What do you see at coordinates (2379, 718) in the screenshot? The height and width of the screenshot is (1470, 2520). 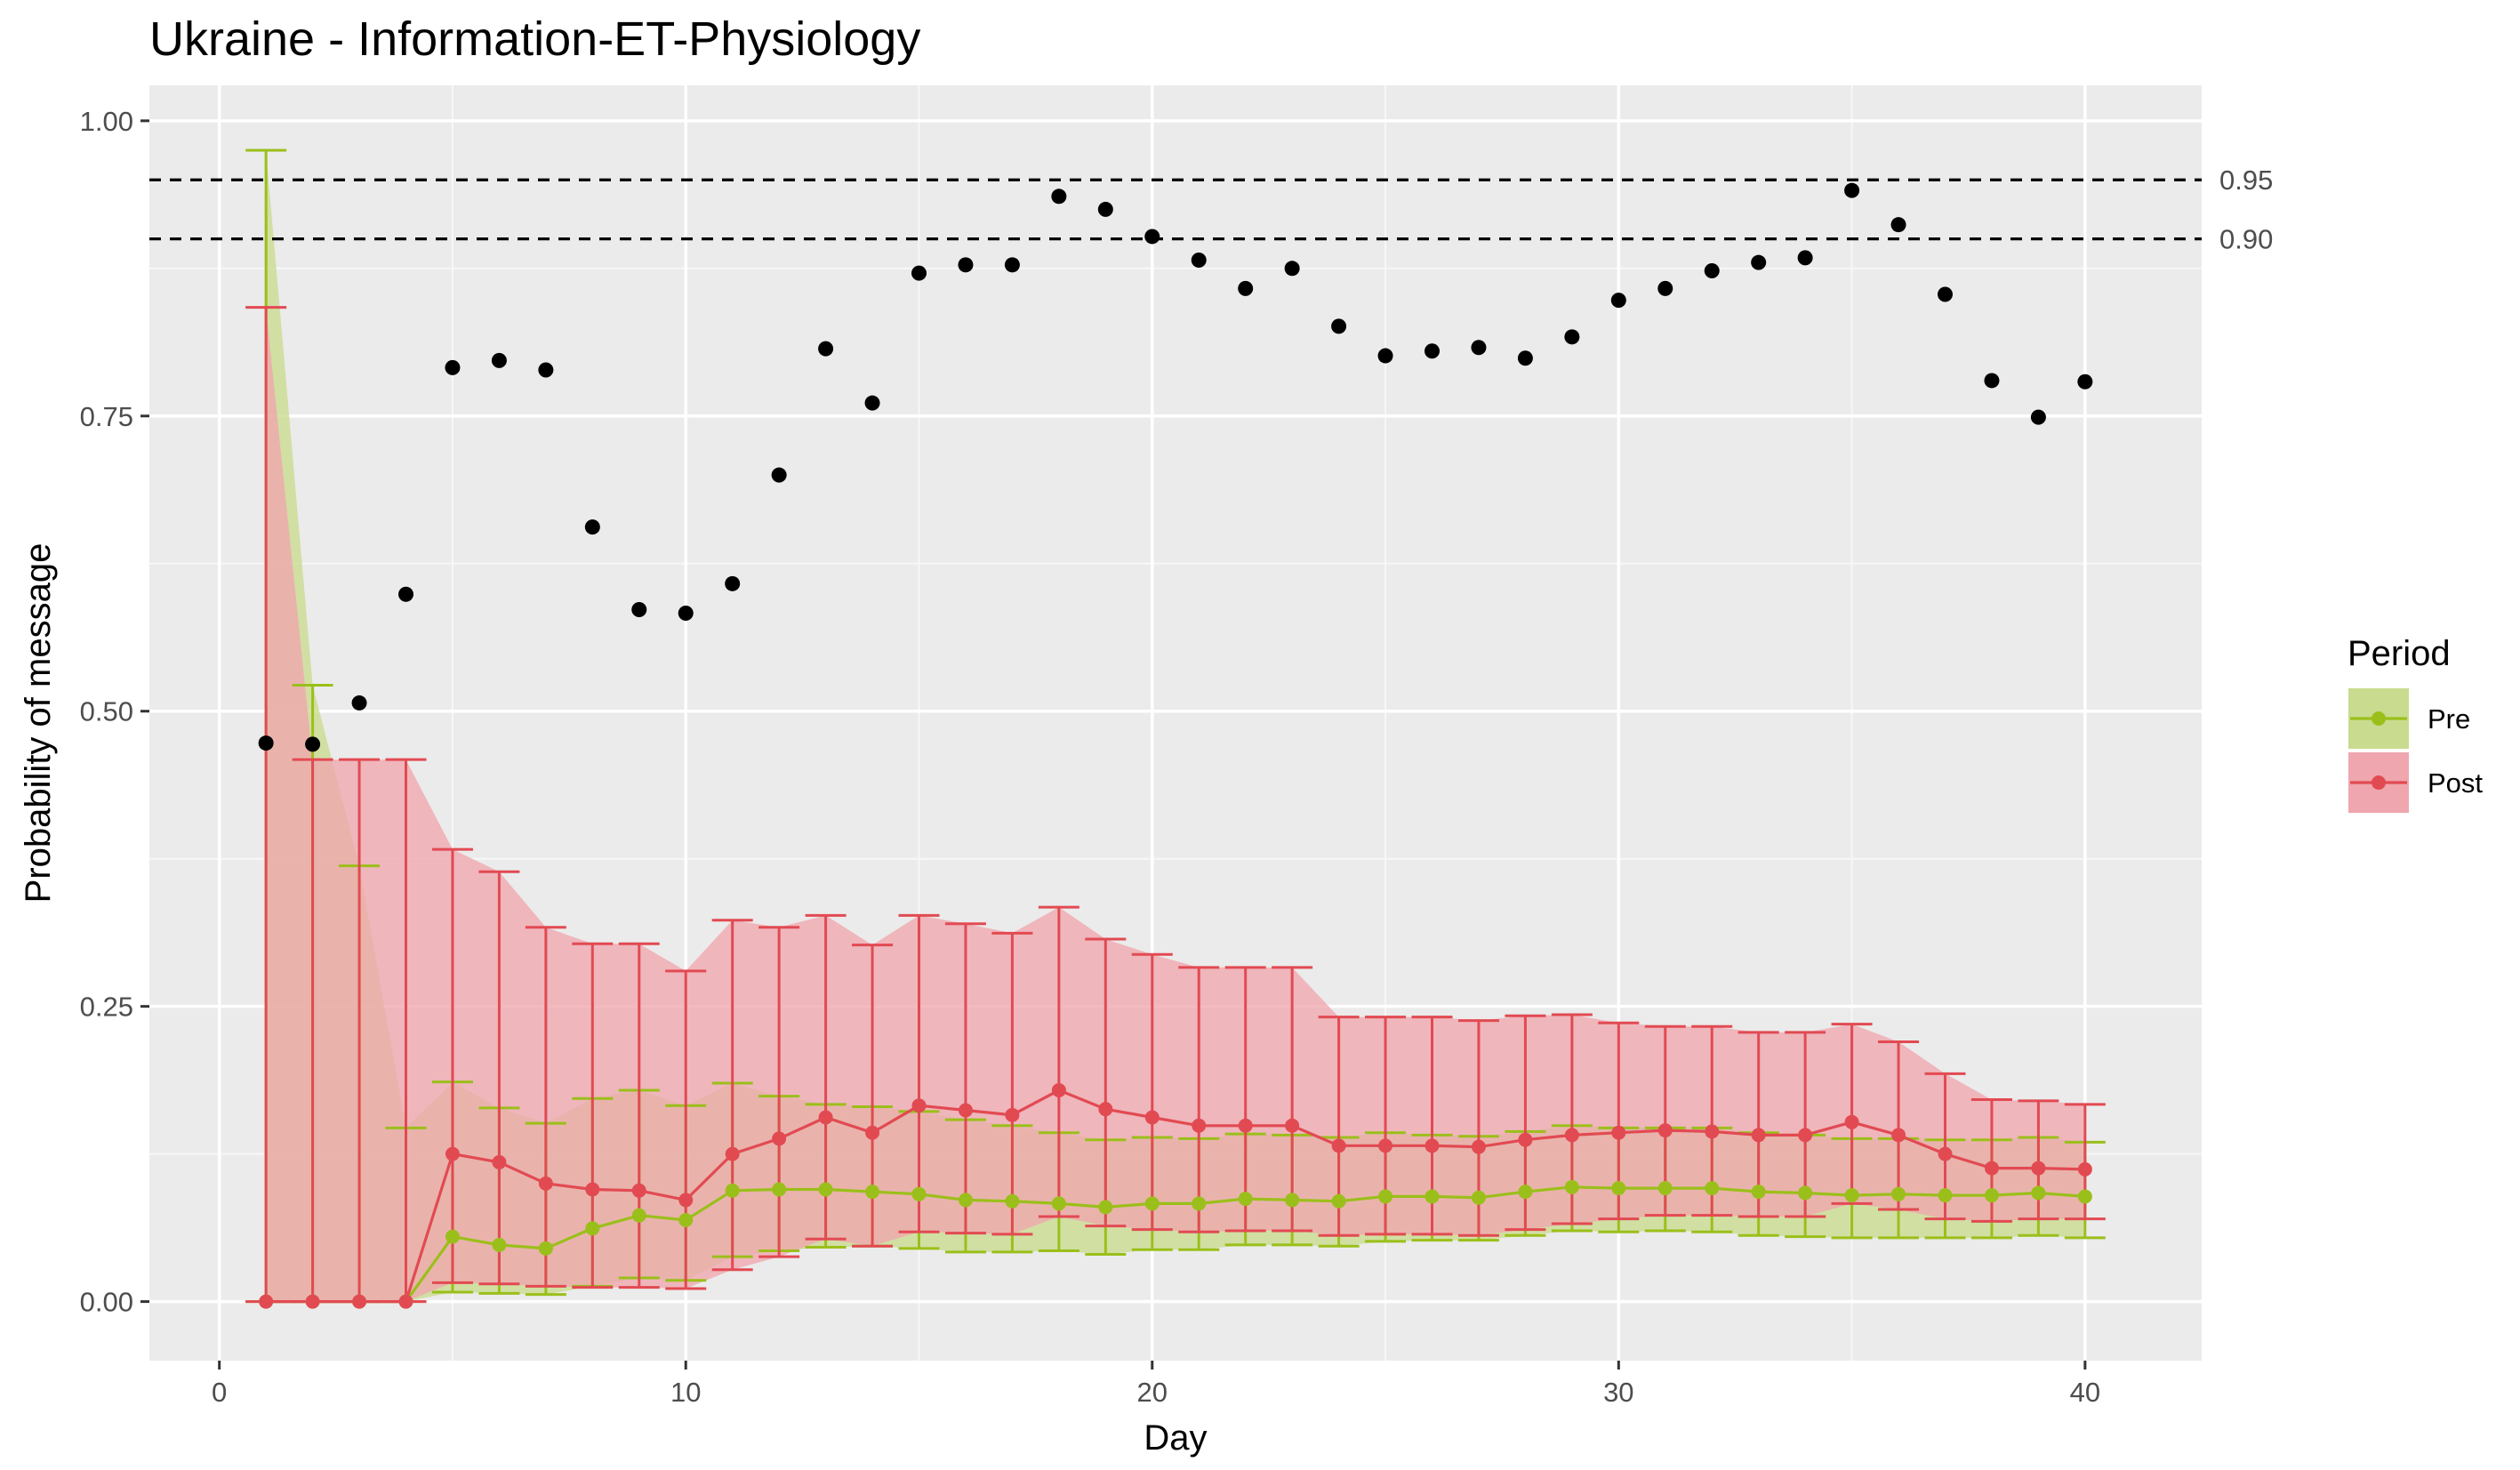 I see `legend-key-point-pre` at bounding box center [2379, 718].